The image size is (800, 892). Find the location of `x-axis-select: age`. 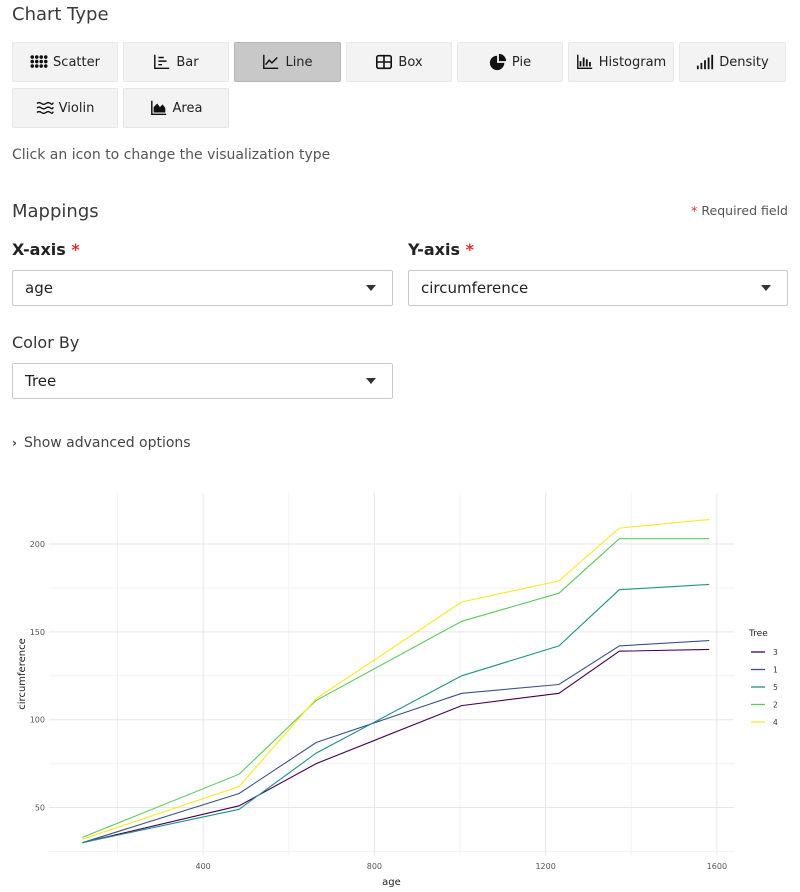

x-axis-select: age is located at coordinates (202, 288).